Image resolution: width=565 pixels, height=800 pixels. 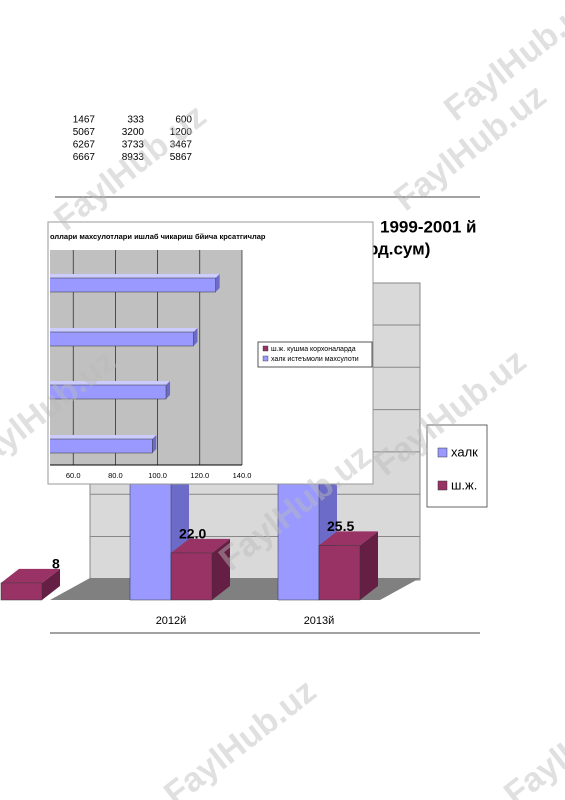 I want to click on x-tick-label: 60.0, so click(x=73, y=475).